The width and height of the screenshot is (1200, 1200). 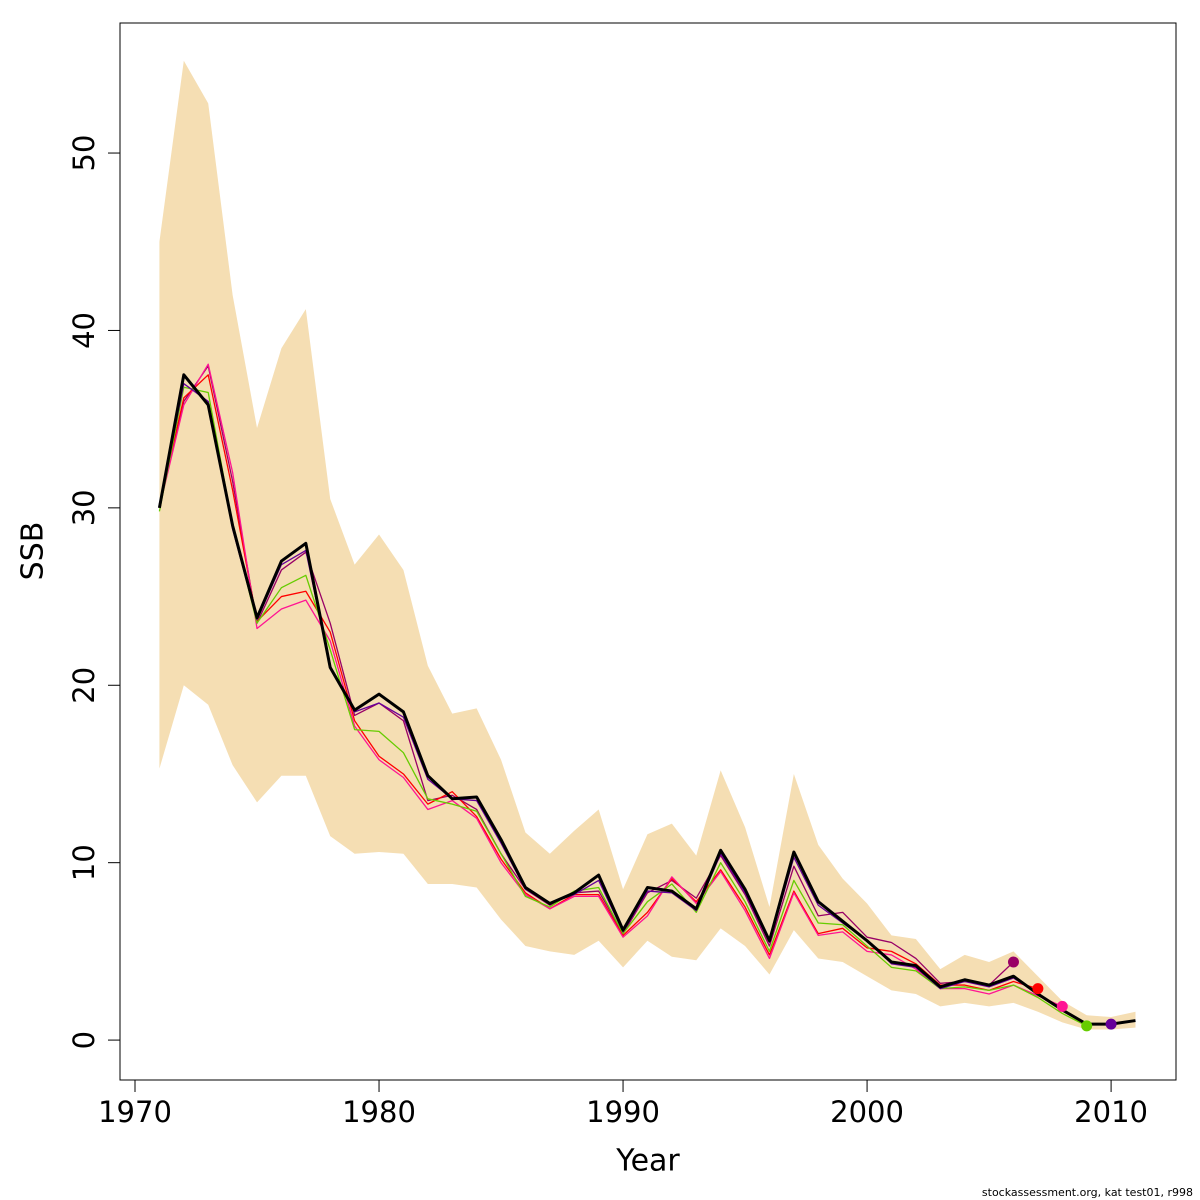 I want to click on x-tick-label: 2000, so click(x=867, y=1112).